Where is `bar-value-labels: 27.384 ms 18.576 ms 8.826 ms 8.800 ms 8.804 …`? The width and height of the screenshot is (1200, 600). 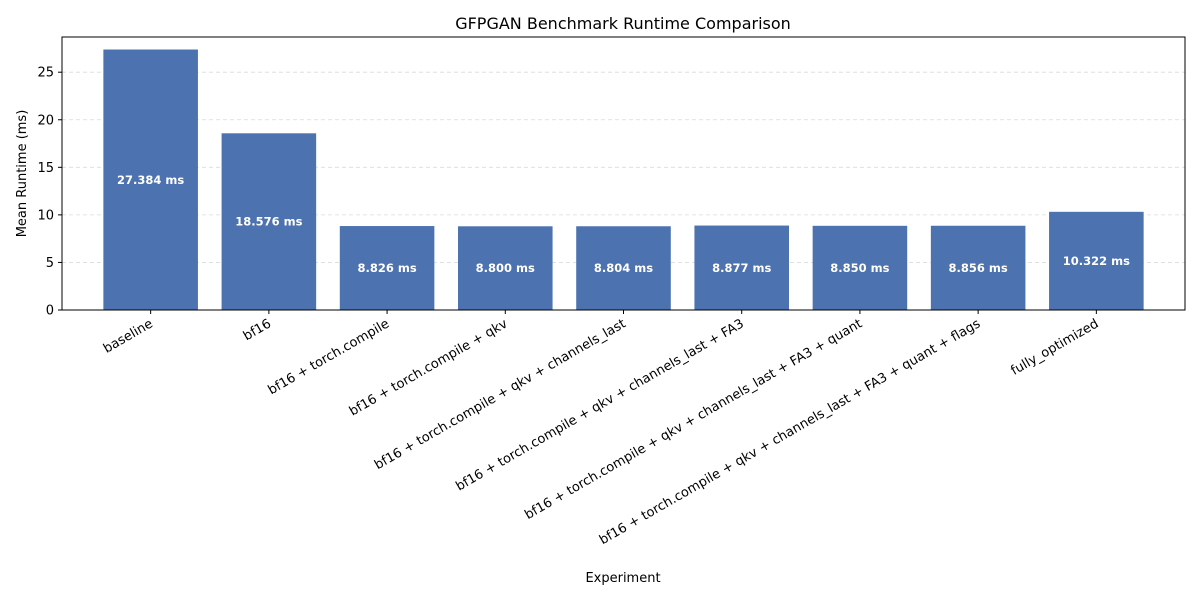
bar-value-labels: 27.384 ms 18.576 ms 8.826 ms 8.800 ms 8.804 … is located at coordinates (623, 224).